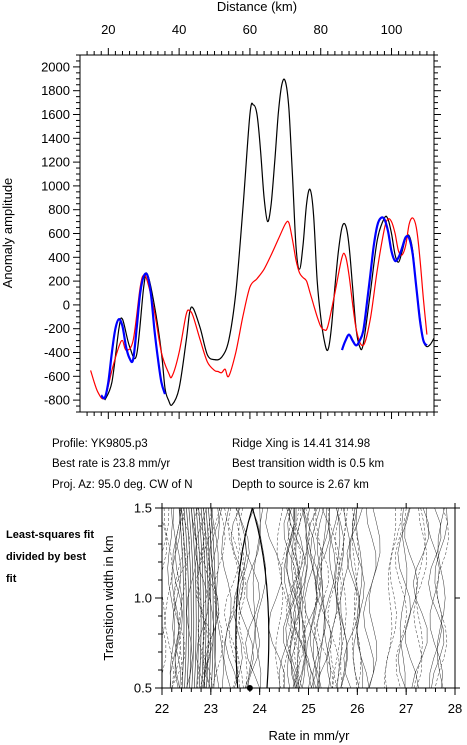 The width and height of the screenshot is (467, 745). I want to click on x-tick-label-distance: 80, so click(320, 29).